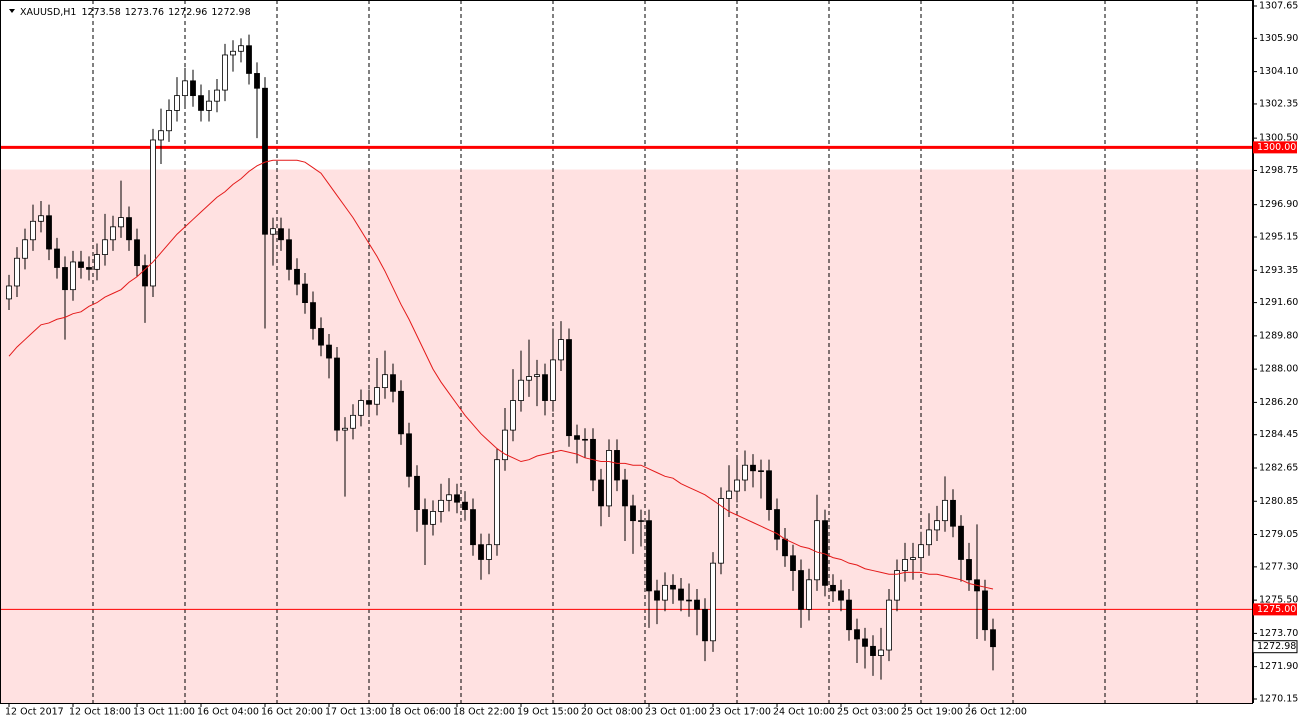 This screenshot has width=1298, height=725. I want to click on menu-arrow, so click(12, 11).